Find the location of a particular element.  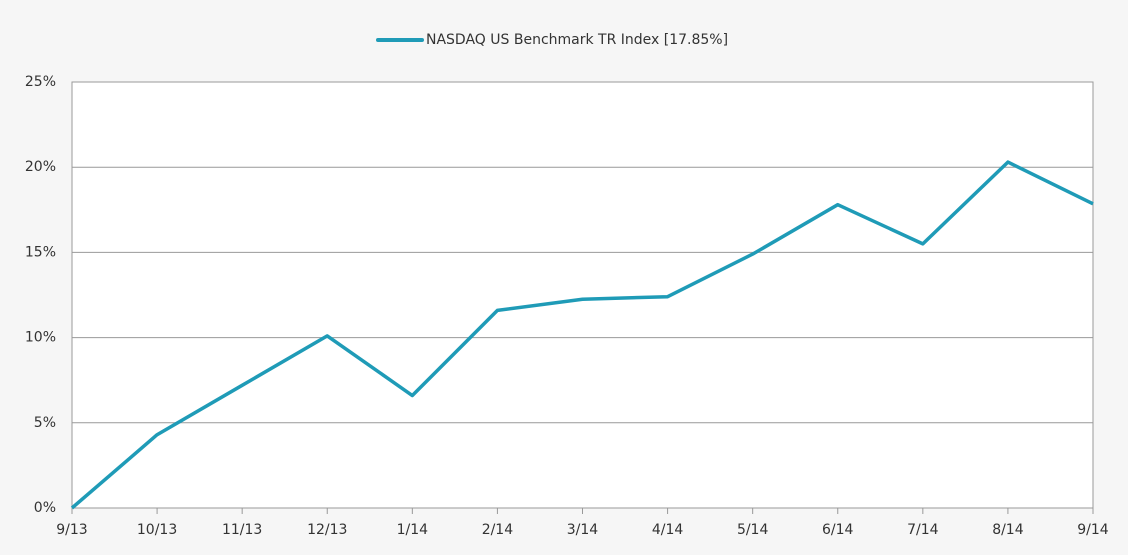

y-tick-label: 25% is located at coordinates (40, 82).